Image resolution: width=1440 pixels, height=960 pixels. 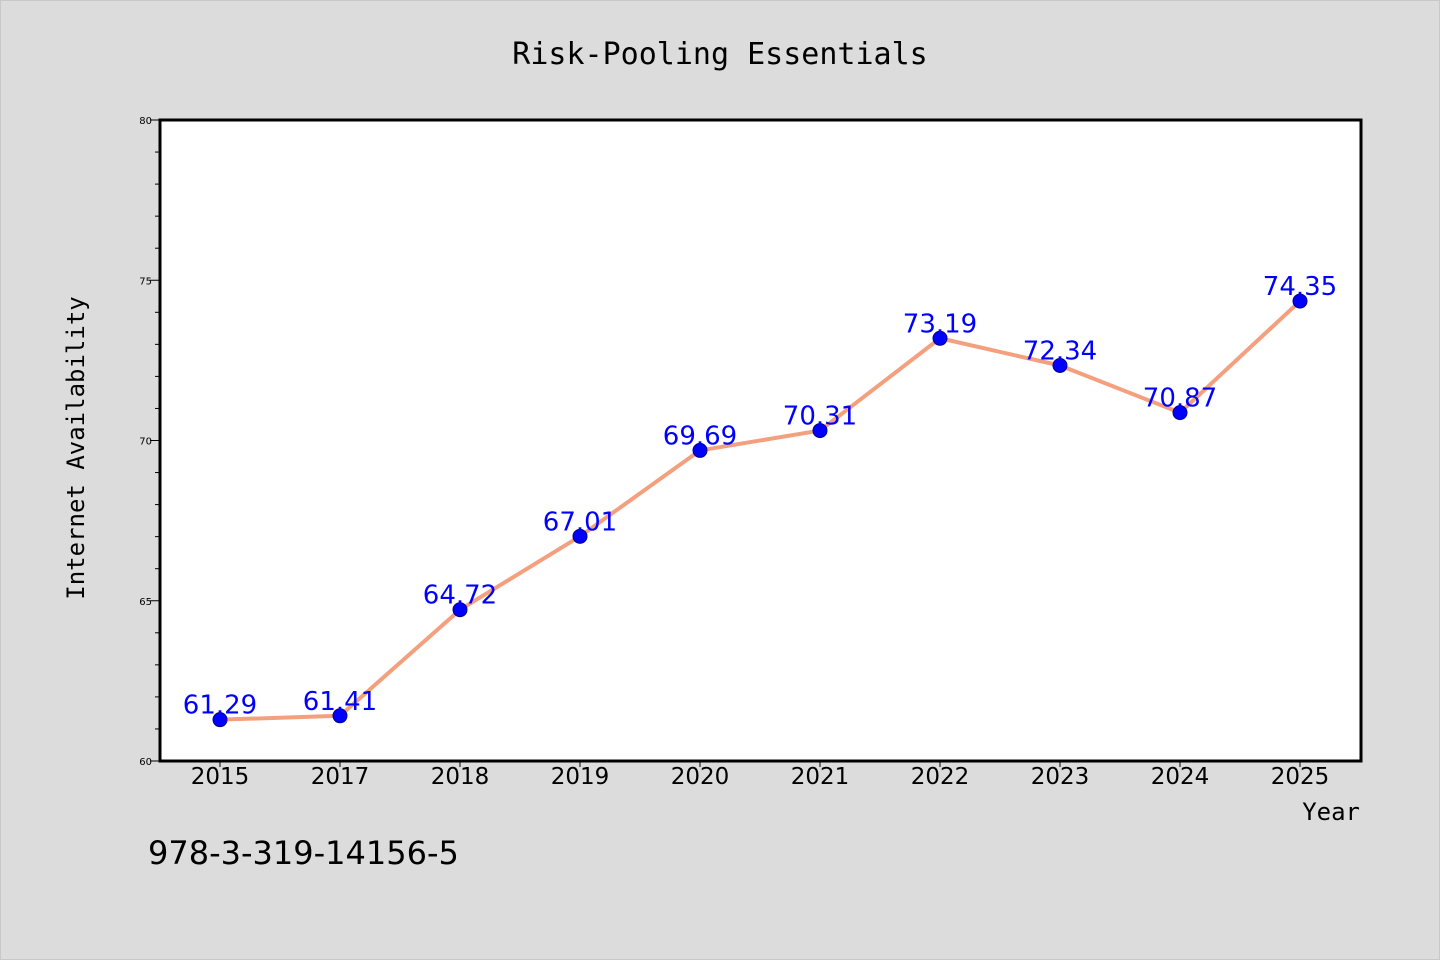 I want to click on chart-title: Risk-Pooling Essentials, so click(x=719, y=54).